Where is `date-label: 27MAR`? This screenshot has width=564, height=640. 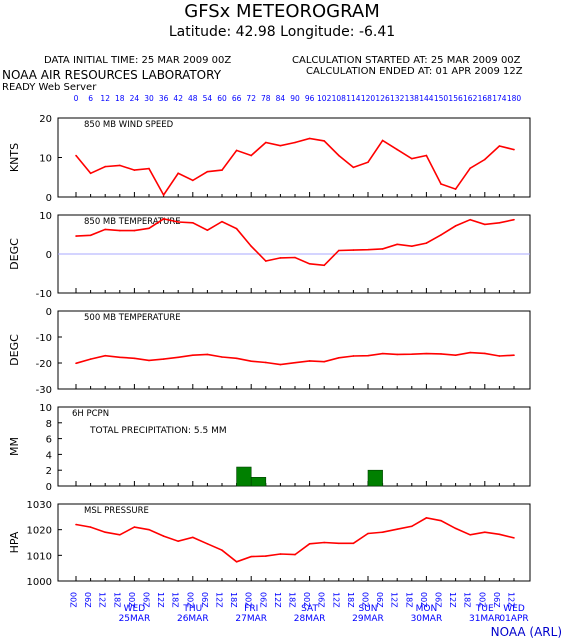
date-label: 27MAR is located at coordinates (251, 619).